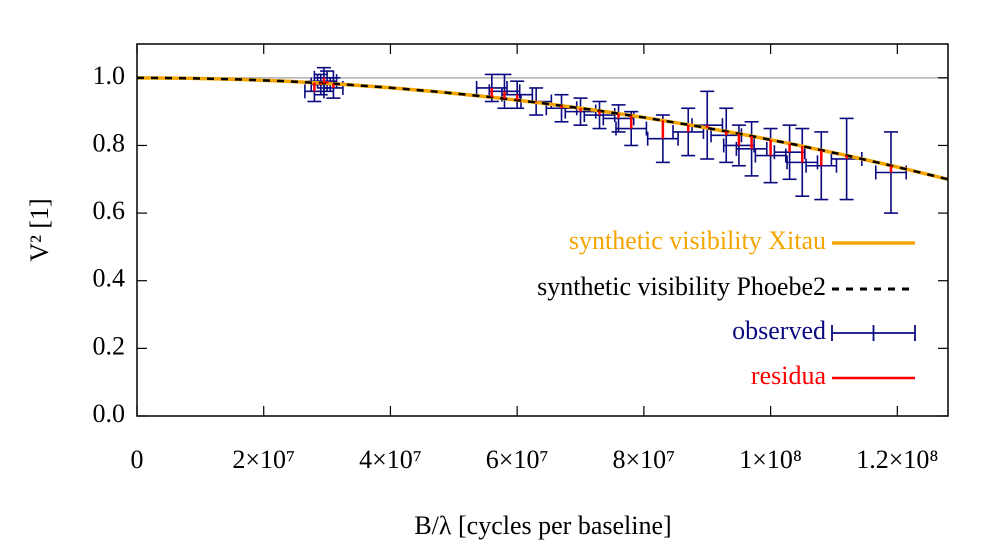 Image resolution: width=997 pixels, height=556 pixels. I want to click on legend-label: synthetic visibility Phoebe2, so click(681, 286).